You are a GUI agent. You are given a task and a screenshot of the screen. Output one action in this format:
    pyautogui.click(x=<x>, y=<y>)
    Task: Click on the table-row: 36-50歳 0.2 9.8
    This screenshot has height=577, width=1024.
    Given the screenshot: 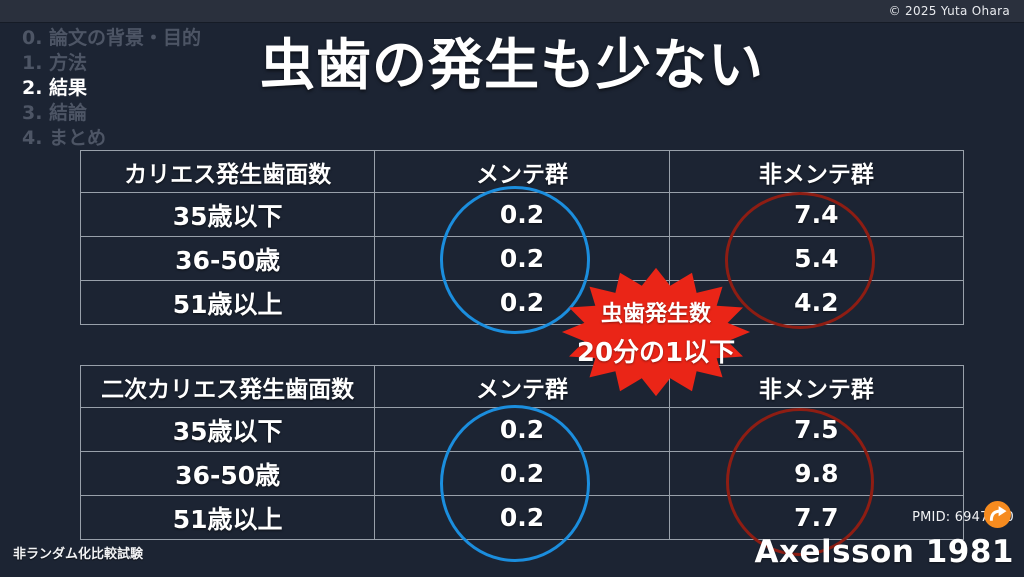 What is the action you would take?
    pyautogui.click(x=522, y=473)
    